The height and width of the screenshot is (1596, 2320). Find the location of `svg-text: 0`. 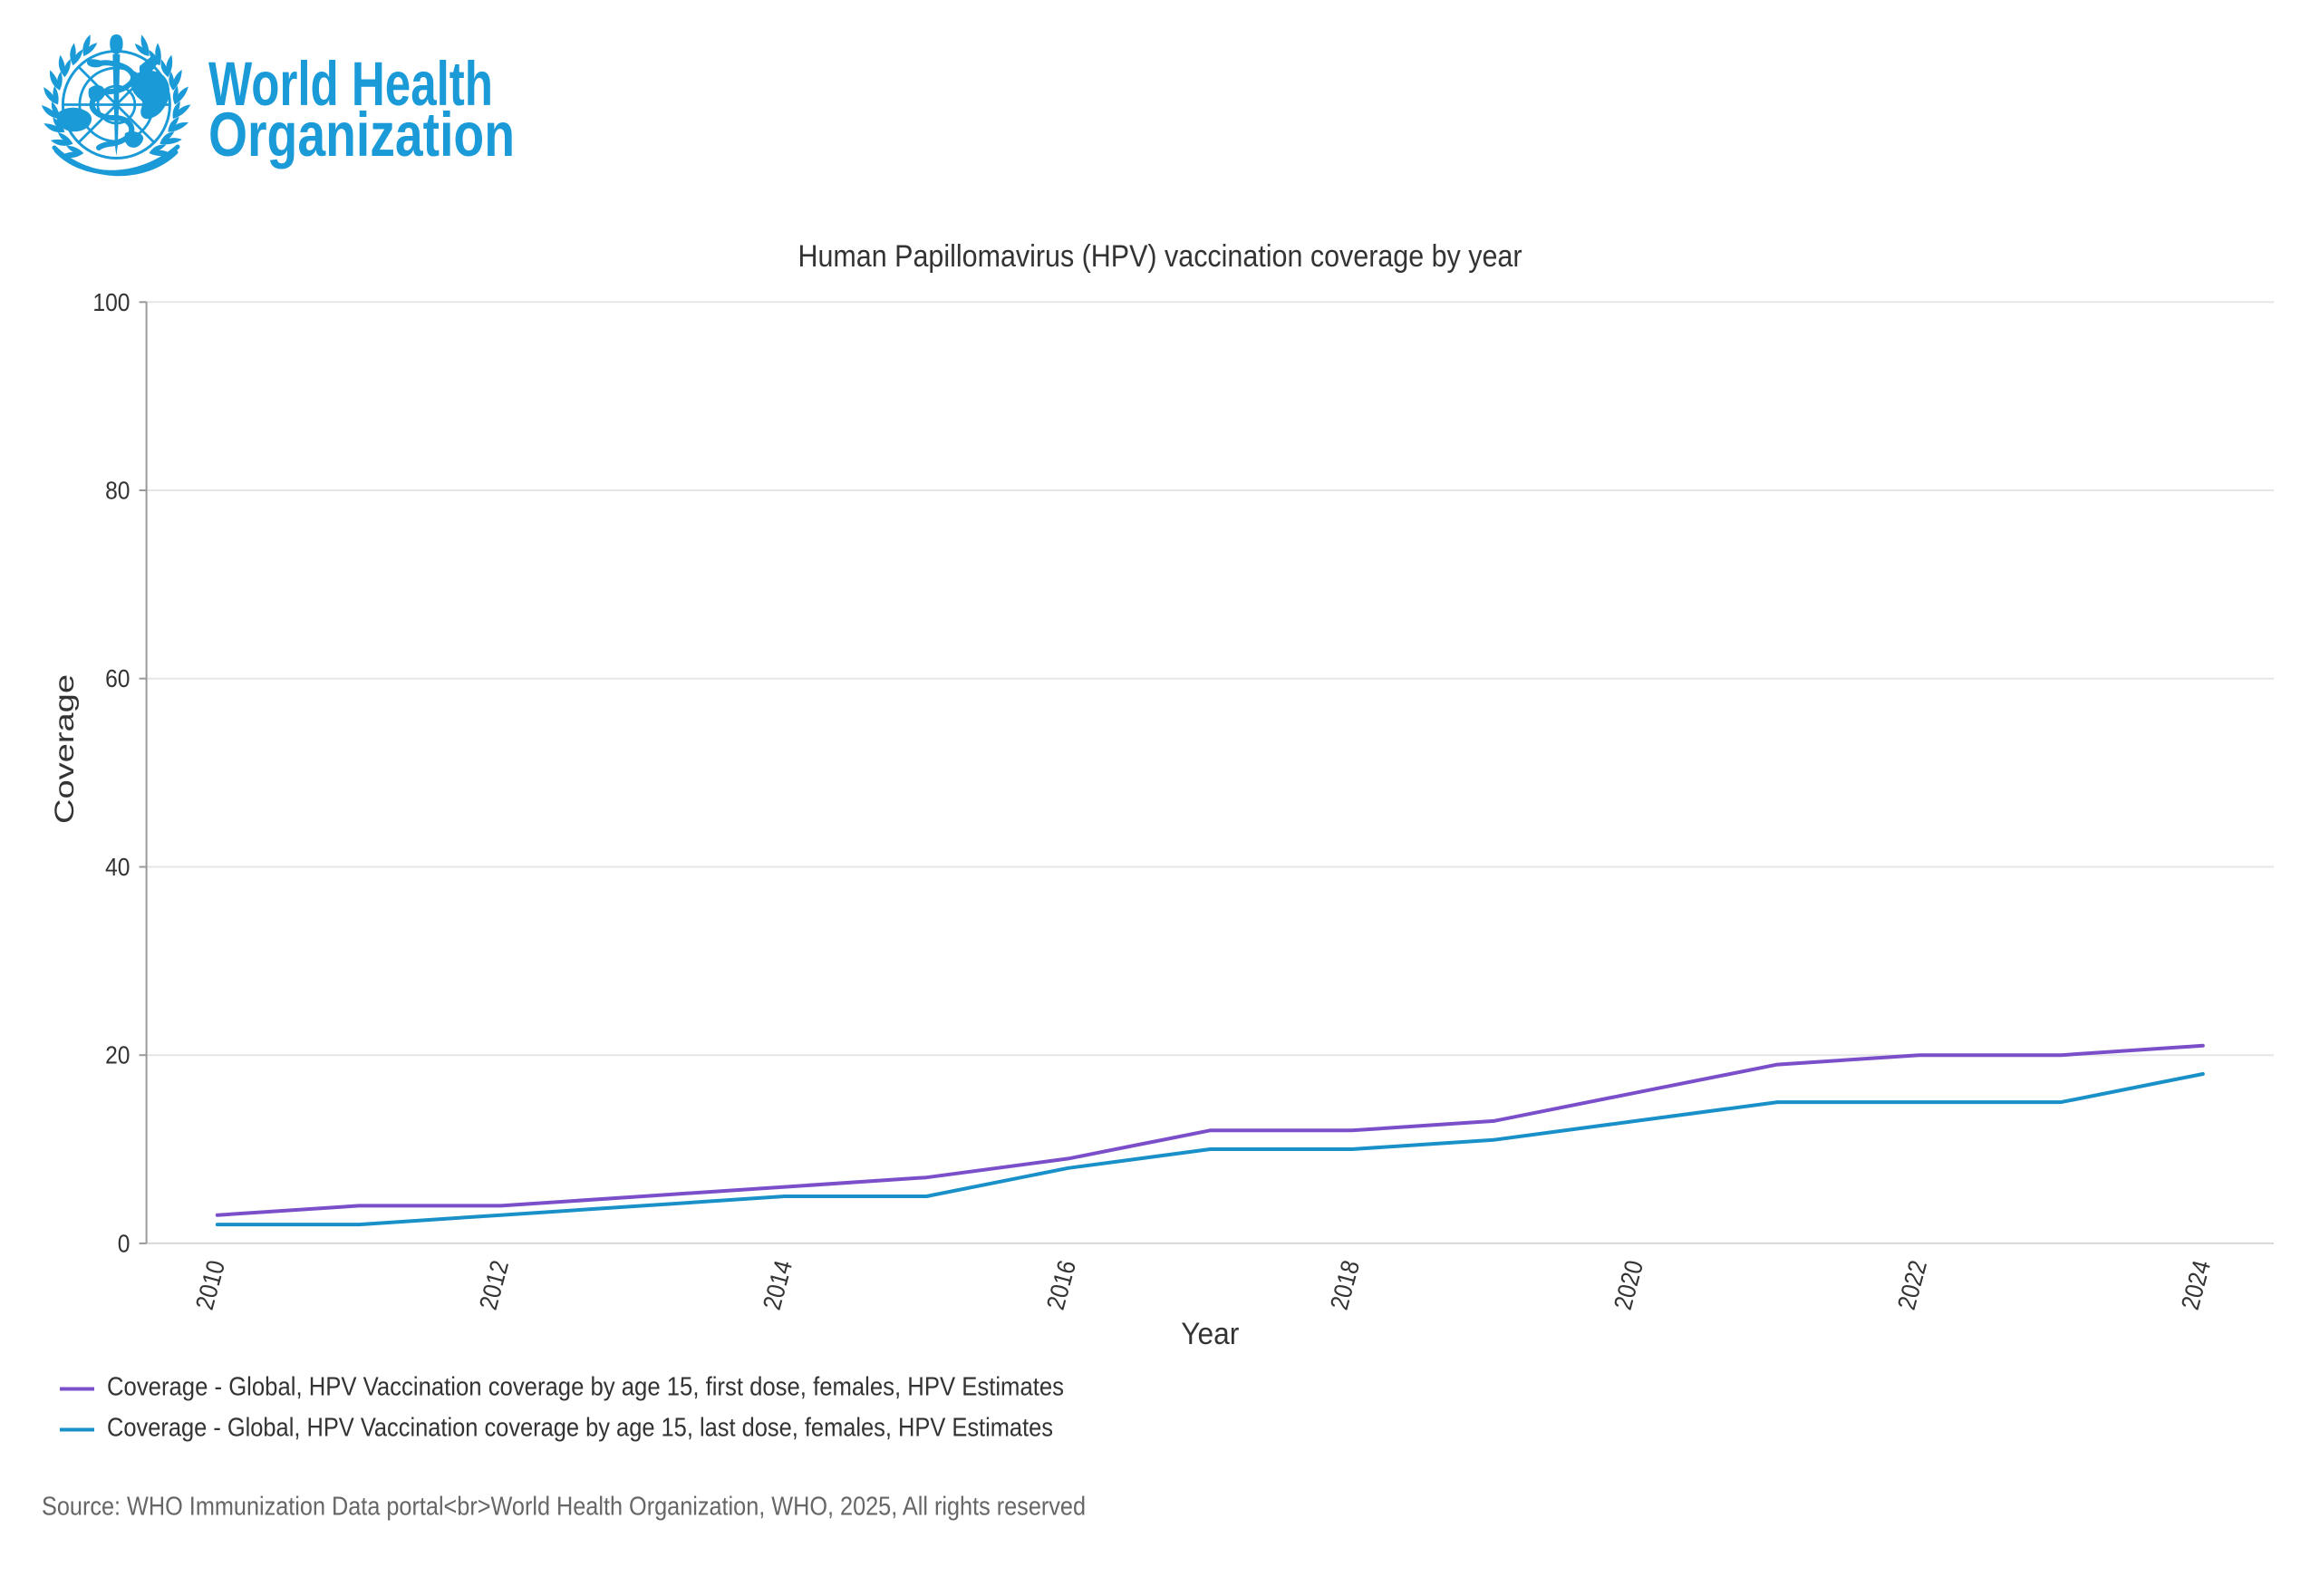

svg-text: 0 is located at coordinates (124, 1243).